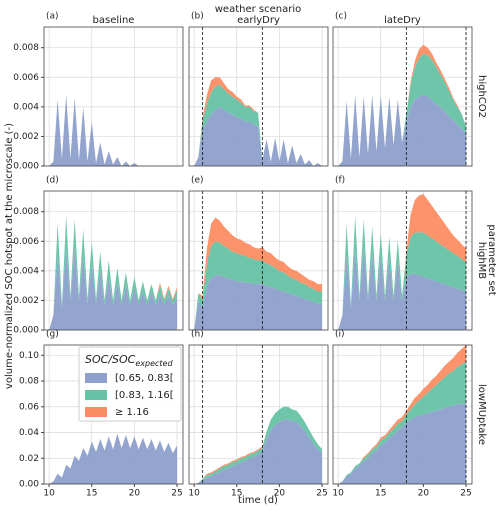 The width and height of the screenshot is (500, 514). I want to click on legend-title: SOC/SOCexpected, so click(129, 360).